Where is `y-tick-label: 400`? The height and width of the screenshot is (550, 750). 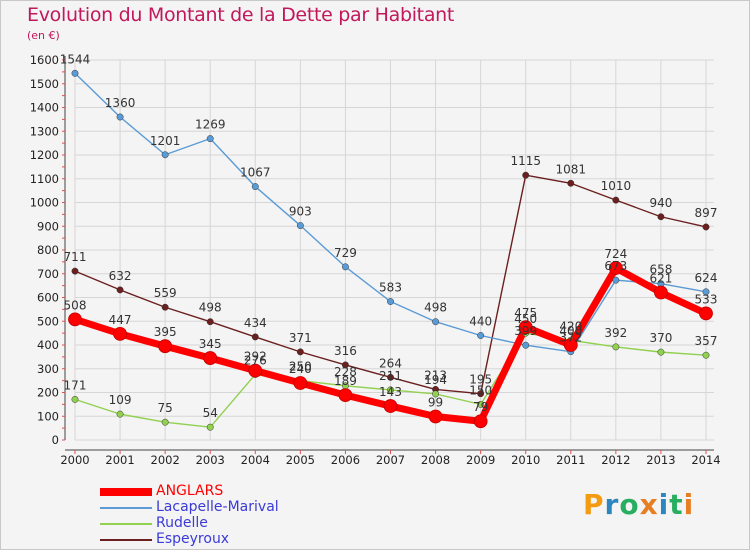
y-tick-label: 400 is located at coordinates (48, 345).